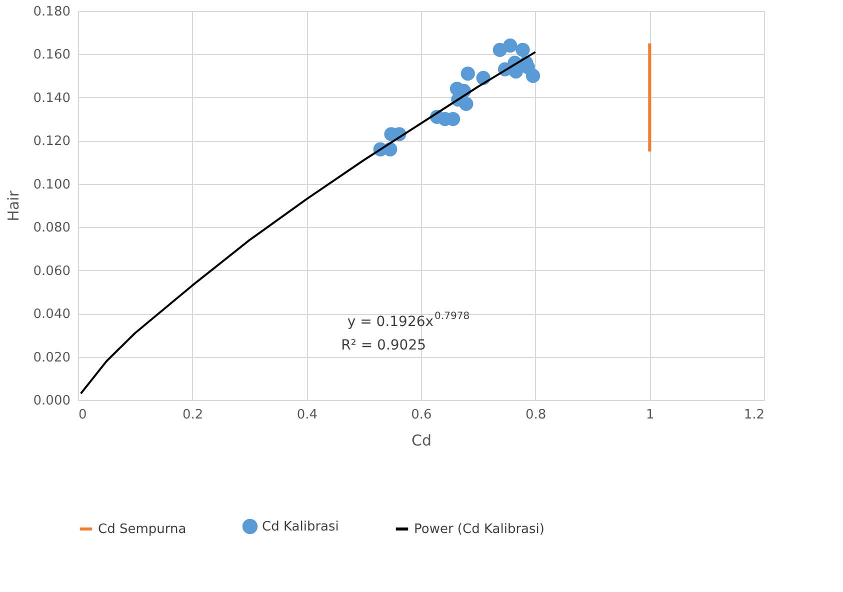 The height and width of the screenshot is (592, 843). Describe the element at coordinates (754, 415) in the screenshot. I see `x-tick-label: 1.2` at that location.